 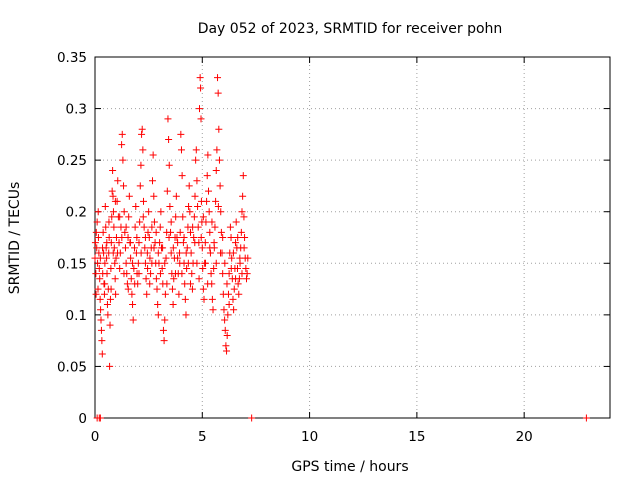 What do you see at coordinates (72, 238) in the screenshot?
I see `y-axis-tick-labels: 0 0.05 0.1 0.15 0.2 0.25 0.3 0.35` at bounding box center [72, 238].